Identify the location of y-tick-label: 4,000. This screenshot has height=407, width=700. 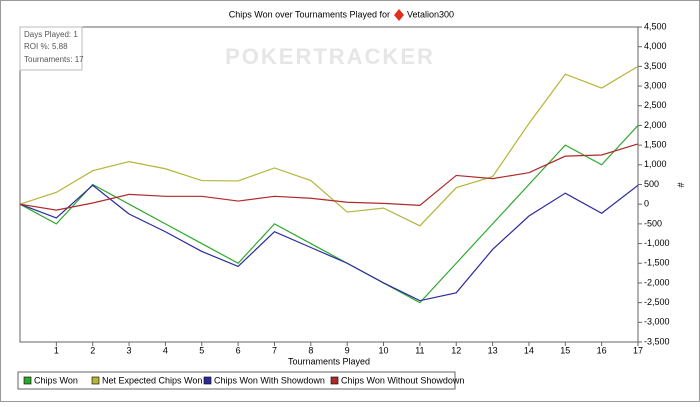
(655, 46).